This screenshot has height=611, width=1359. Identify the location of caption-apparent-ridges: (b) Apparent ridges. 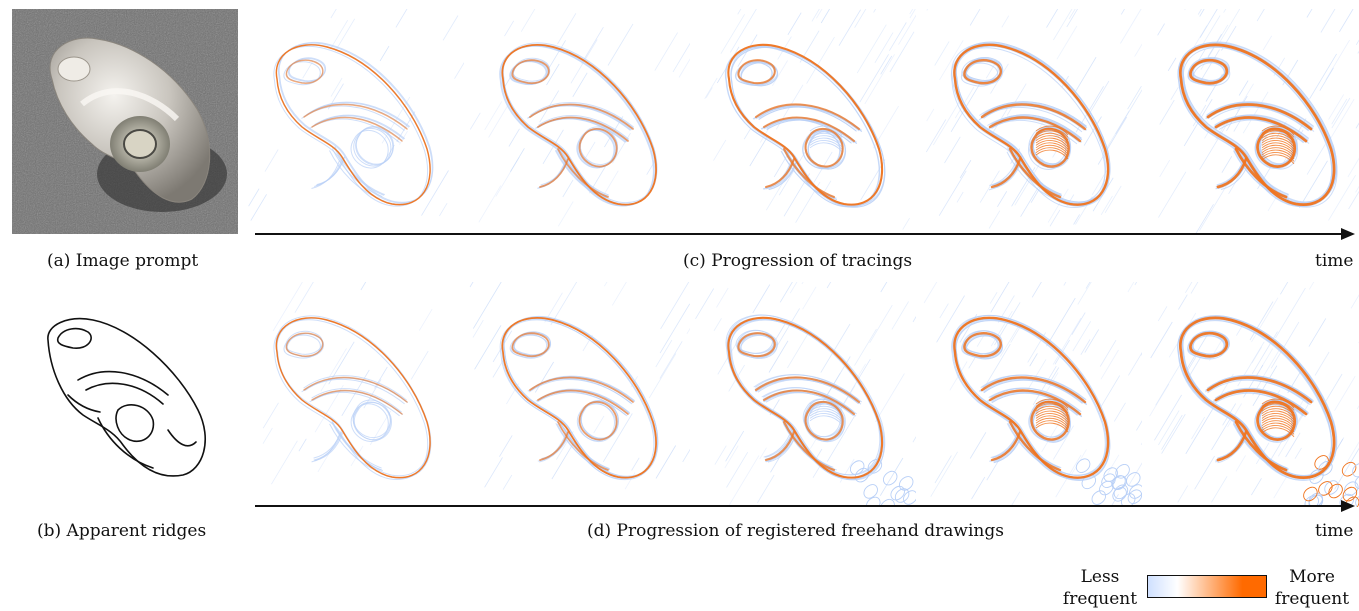
(122, 531).